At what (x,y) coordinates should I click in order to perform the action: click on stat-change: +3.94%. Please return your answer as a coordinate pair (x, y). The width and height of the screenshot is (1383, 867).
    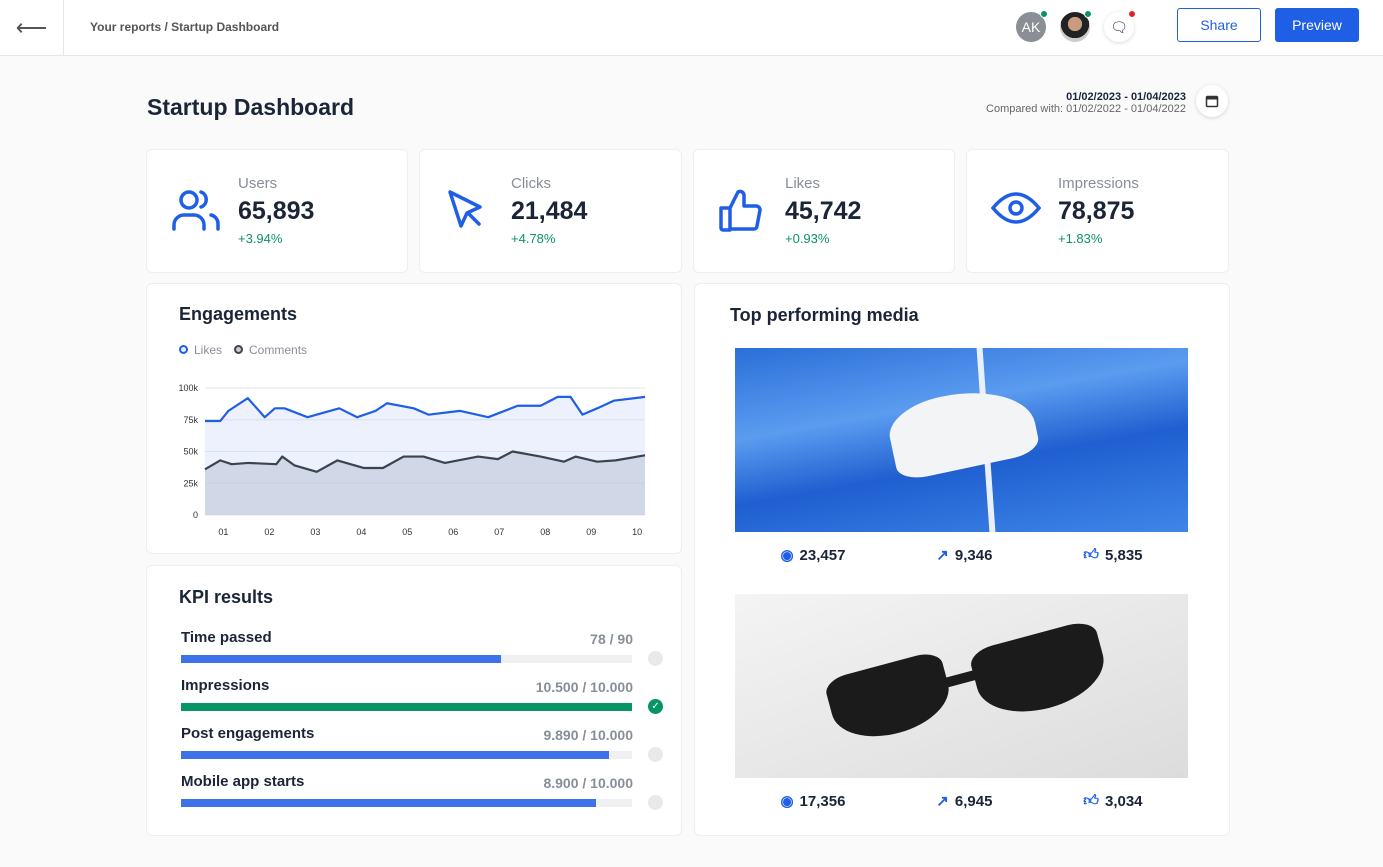
    Looking at the image, I should click on (260, 238).